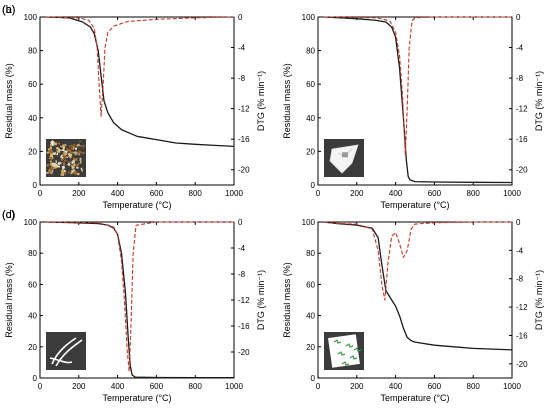 The width and height of the screenshot is (550, 413). Describe the element at coordinates (309, 222) in the screenshot. I see `y-tick-label: 100` at that location.